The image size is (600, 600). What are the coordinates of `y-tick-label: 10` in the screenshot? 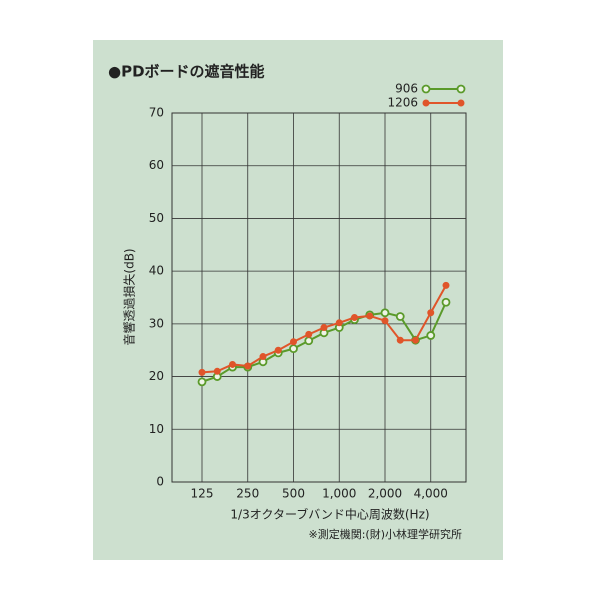 It's located at (156, 429).